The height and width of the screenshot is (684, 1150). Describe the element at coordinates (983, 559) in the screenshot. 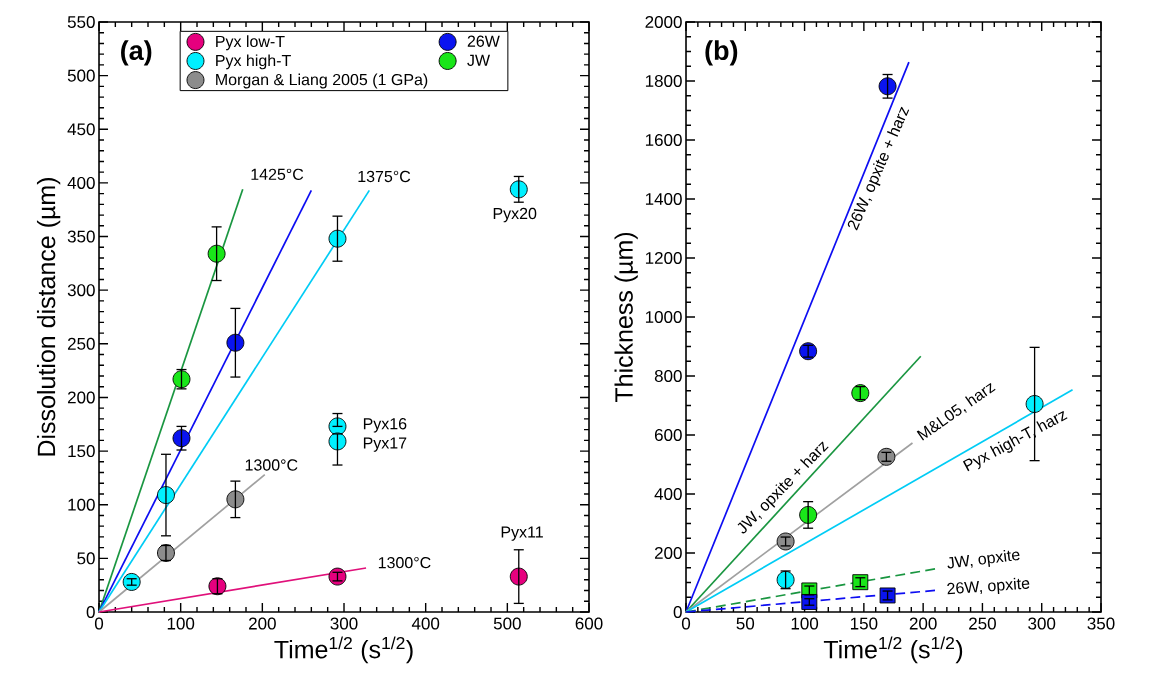

I see `annotation: JW, opxite` at that location.